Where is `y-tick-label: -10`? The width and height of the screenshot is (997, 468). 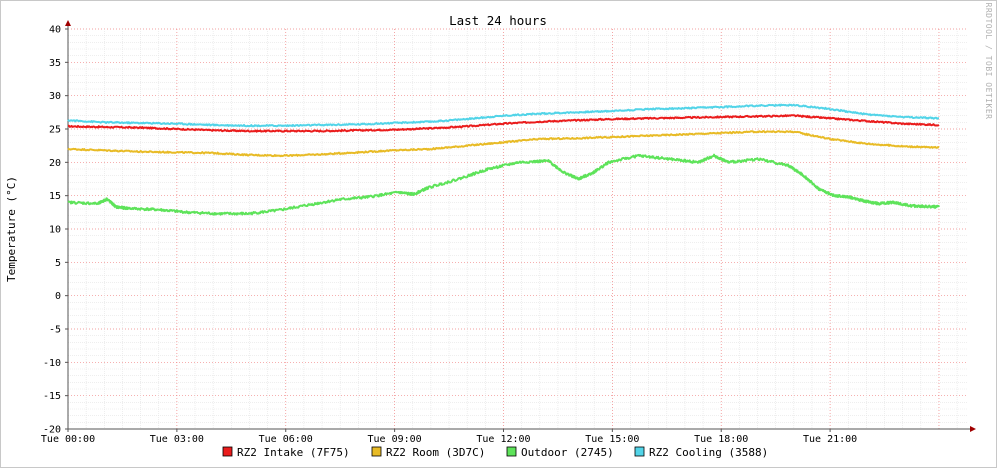 y-tick-label: -10 is located at coordinates (52, 363).